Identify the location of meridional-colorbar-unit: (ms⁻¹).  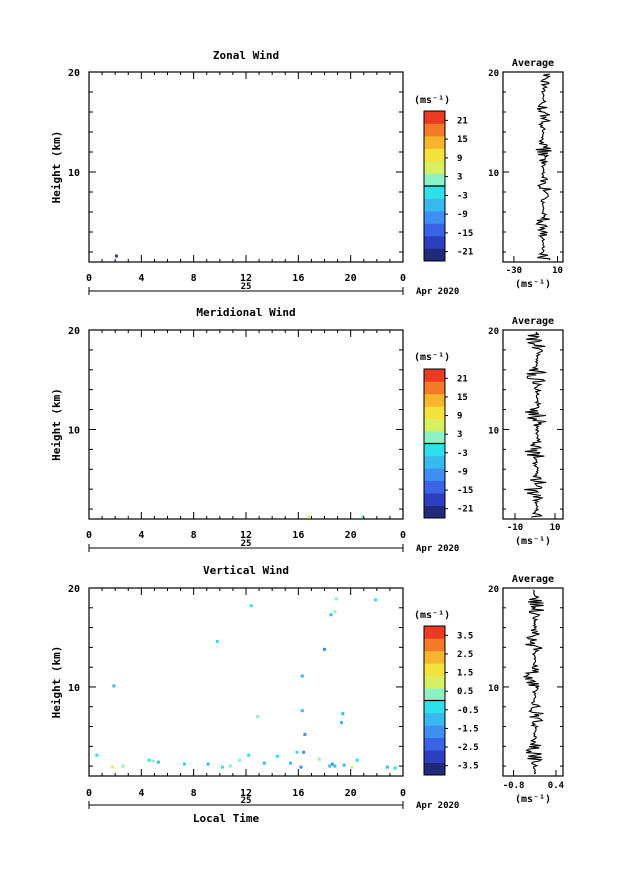
(432, 357).